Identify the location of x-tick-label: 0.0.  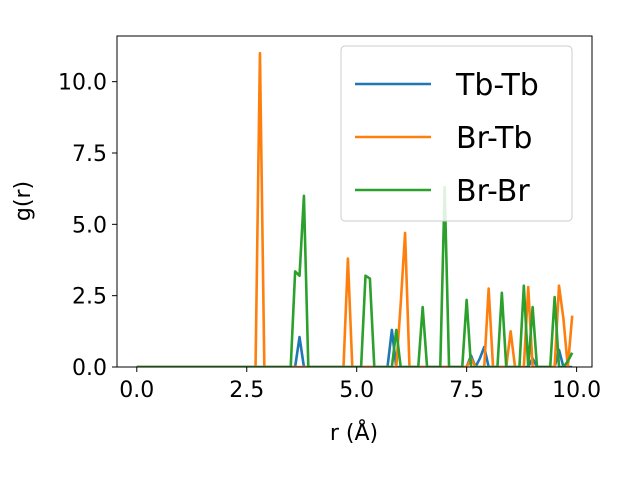
(136, 390).